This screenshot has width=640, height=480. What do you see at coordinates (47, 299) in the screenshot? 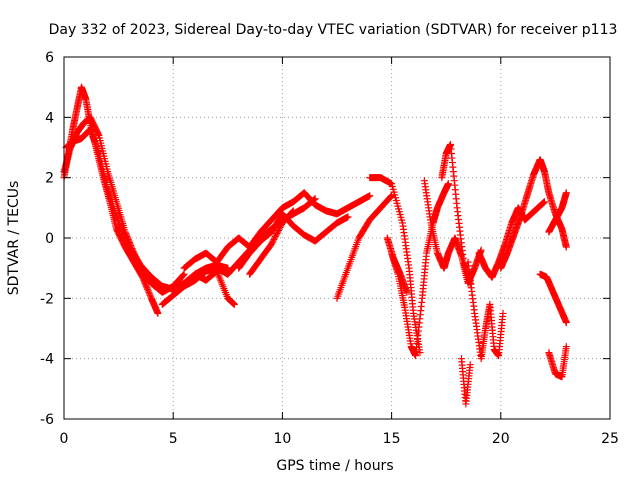
I see `y-tick-label: -2` at bounding box center [47, 299].